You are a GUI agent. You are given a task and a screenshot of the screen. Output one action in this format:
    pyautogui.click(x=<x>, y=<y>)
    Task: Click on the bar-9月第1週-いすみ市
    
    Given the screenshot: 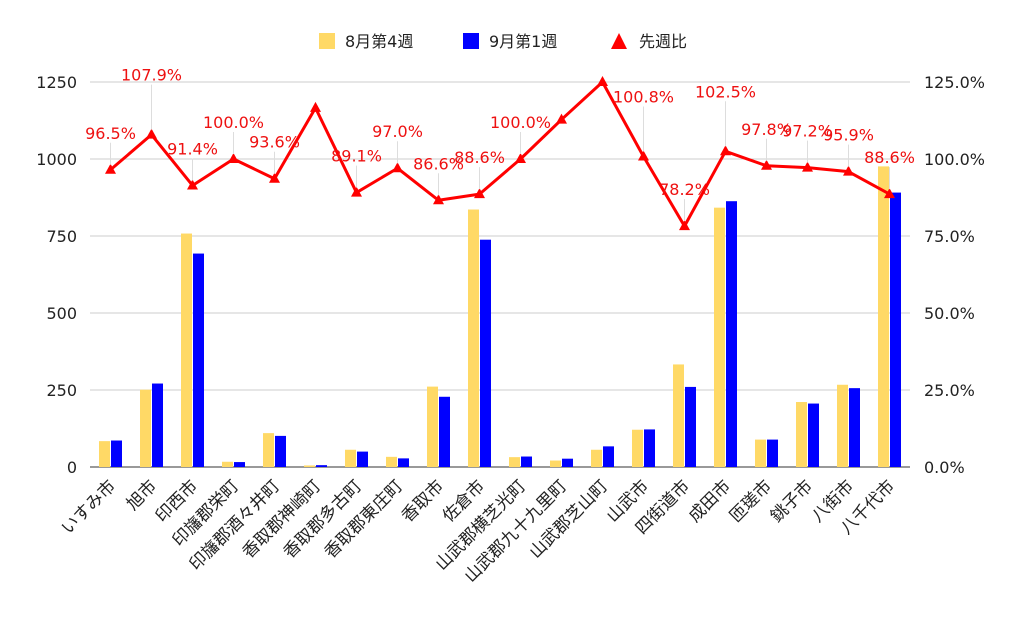 What is the action you would take?
    pyautogui.click(x=116, y=453)
    